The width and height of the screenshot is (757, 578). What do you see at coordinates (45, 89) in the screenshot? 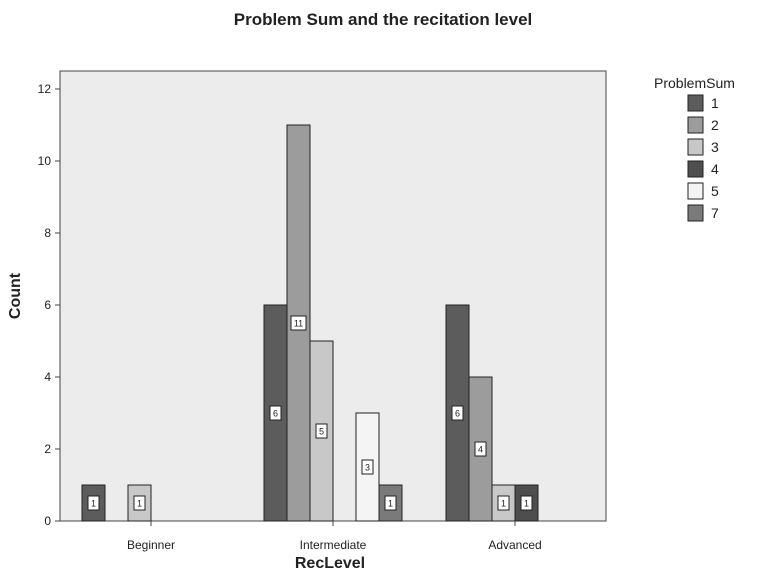
I see `y-tick-label: 12` at bounding box center [45, 89].